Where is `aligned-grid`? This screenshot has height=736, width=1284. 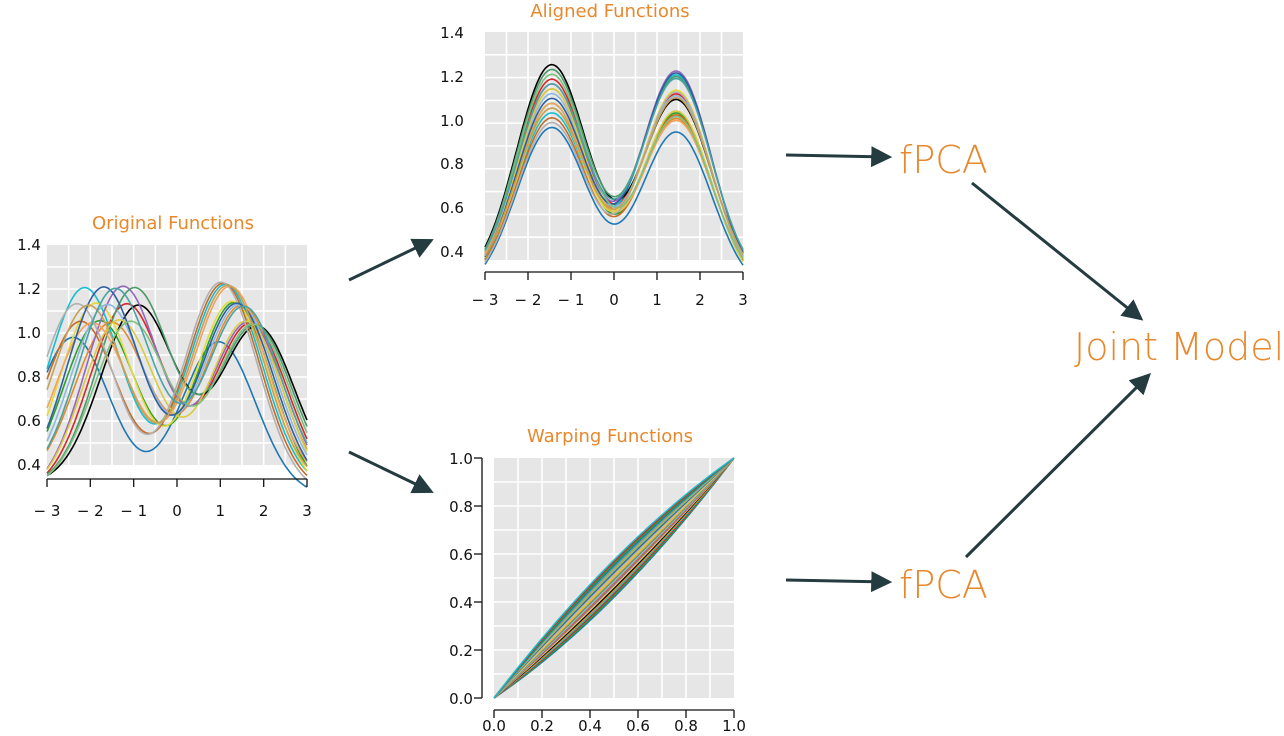 aligned-grid is located at coordinates (614, 146).